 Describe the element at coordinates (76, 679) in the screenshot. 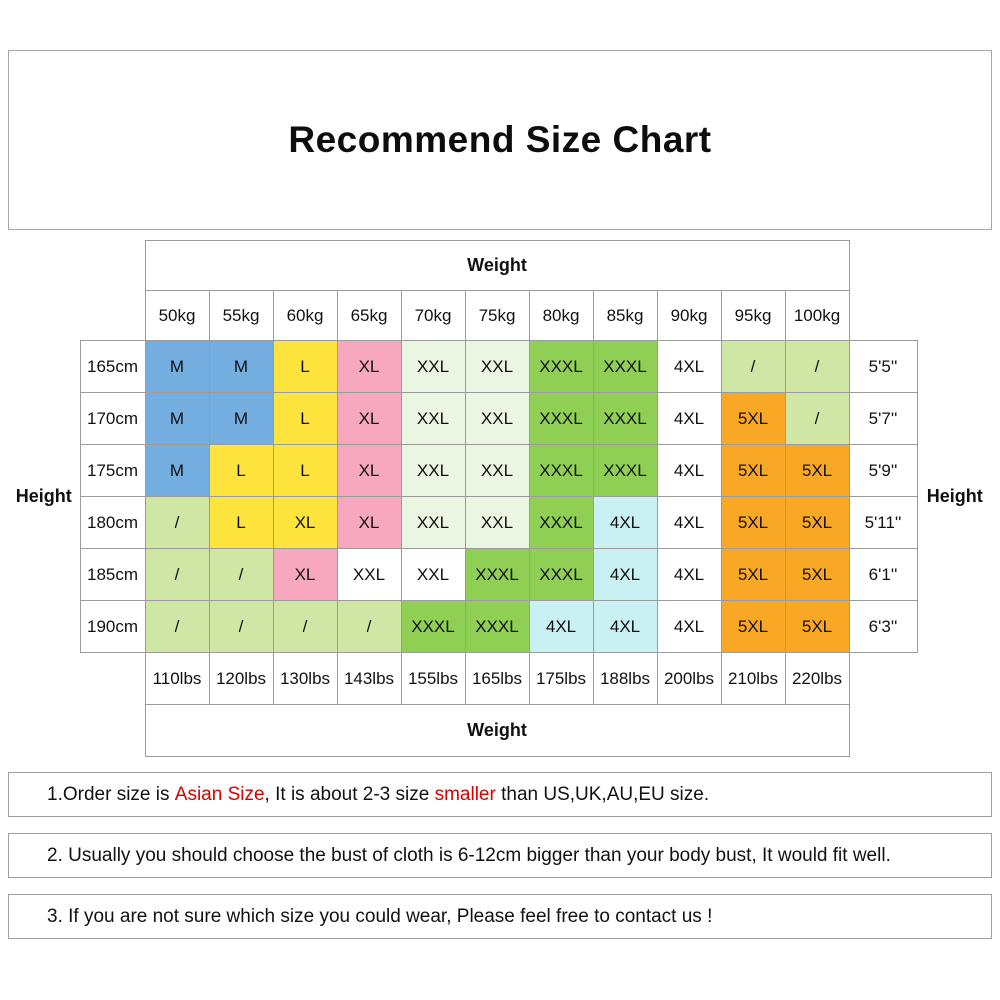

I see `spacer-lbs-left` at that location.